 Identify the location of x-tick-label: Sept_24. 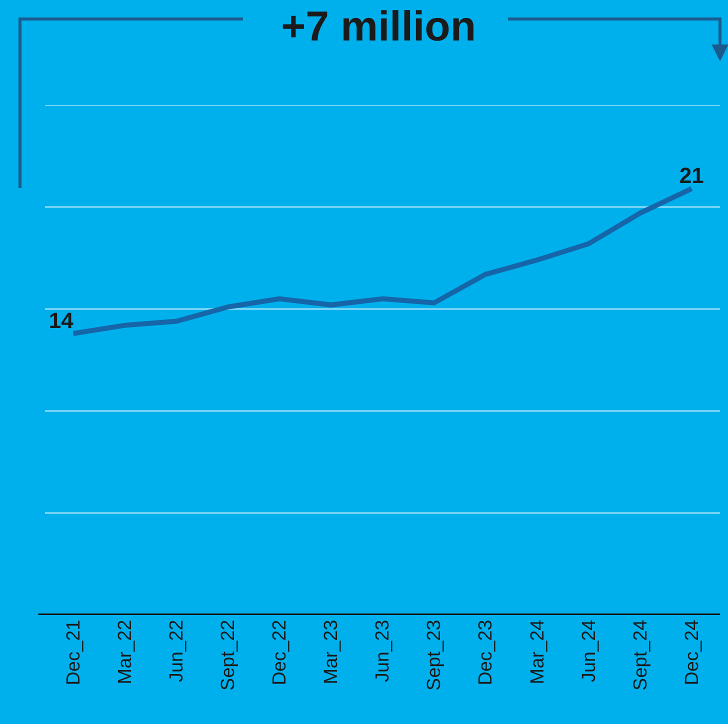
(641, 655).